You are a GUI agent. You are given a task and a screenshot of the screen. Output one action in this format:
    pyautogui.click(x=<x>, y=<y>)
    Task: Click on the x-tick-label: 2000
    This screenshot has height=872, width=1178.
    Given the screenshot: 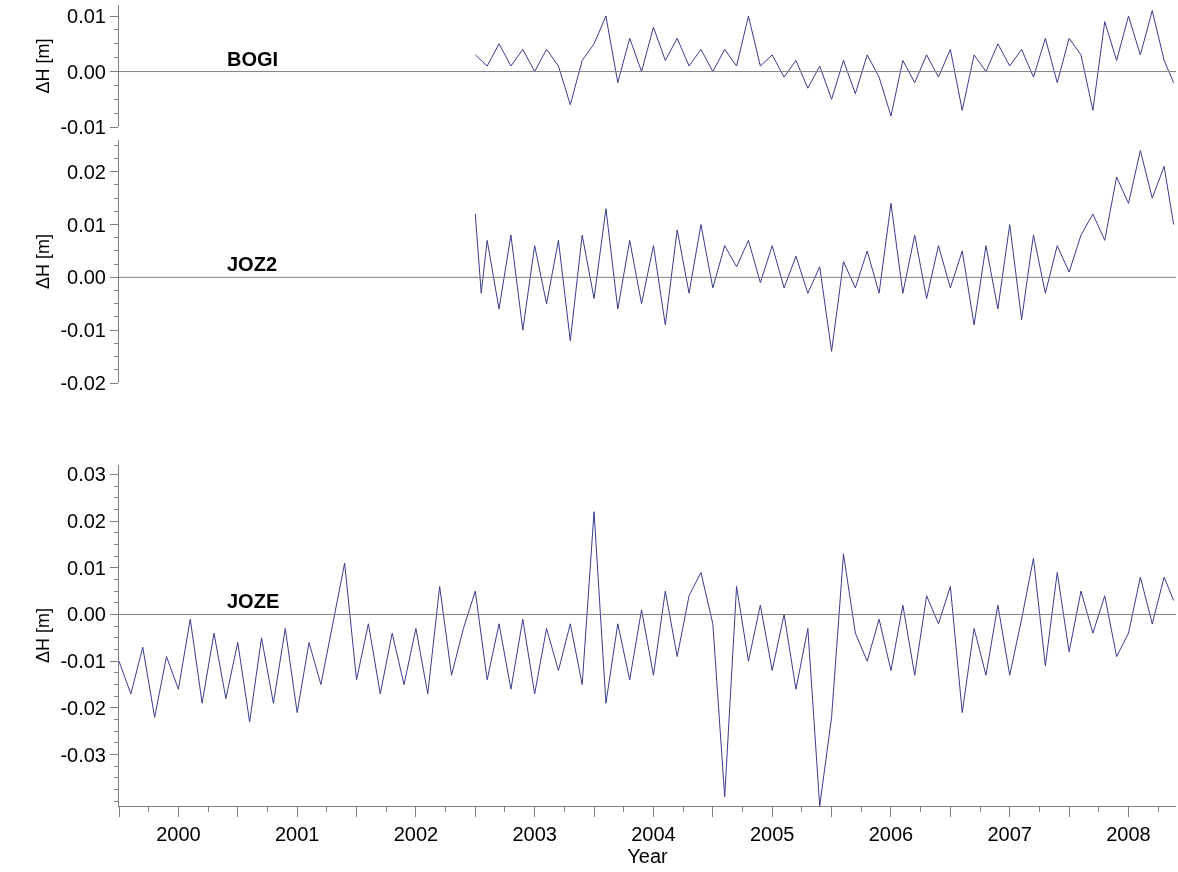 What is the action you would take?
    pyautogui.click(x=178, y=834)
    